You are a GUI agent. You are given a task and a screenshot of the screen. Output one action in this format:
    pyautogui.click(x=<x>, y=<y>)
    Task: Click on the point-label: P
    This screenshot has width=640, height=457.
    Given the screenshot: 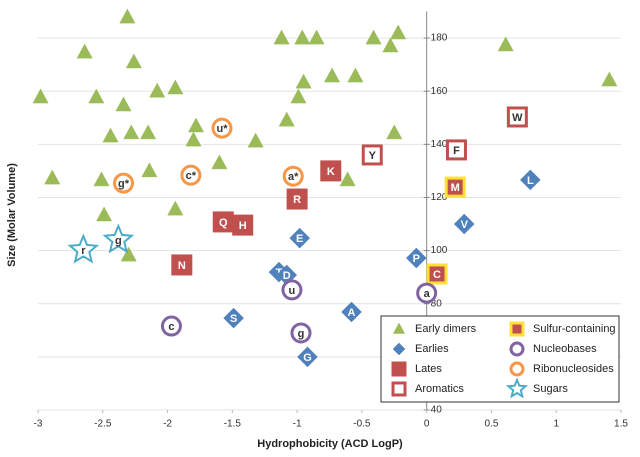 What is the action you would take?
    pyautogui.click(x=416, y=259)
    